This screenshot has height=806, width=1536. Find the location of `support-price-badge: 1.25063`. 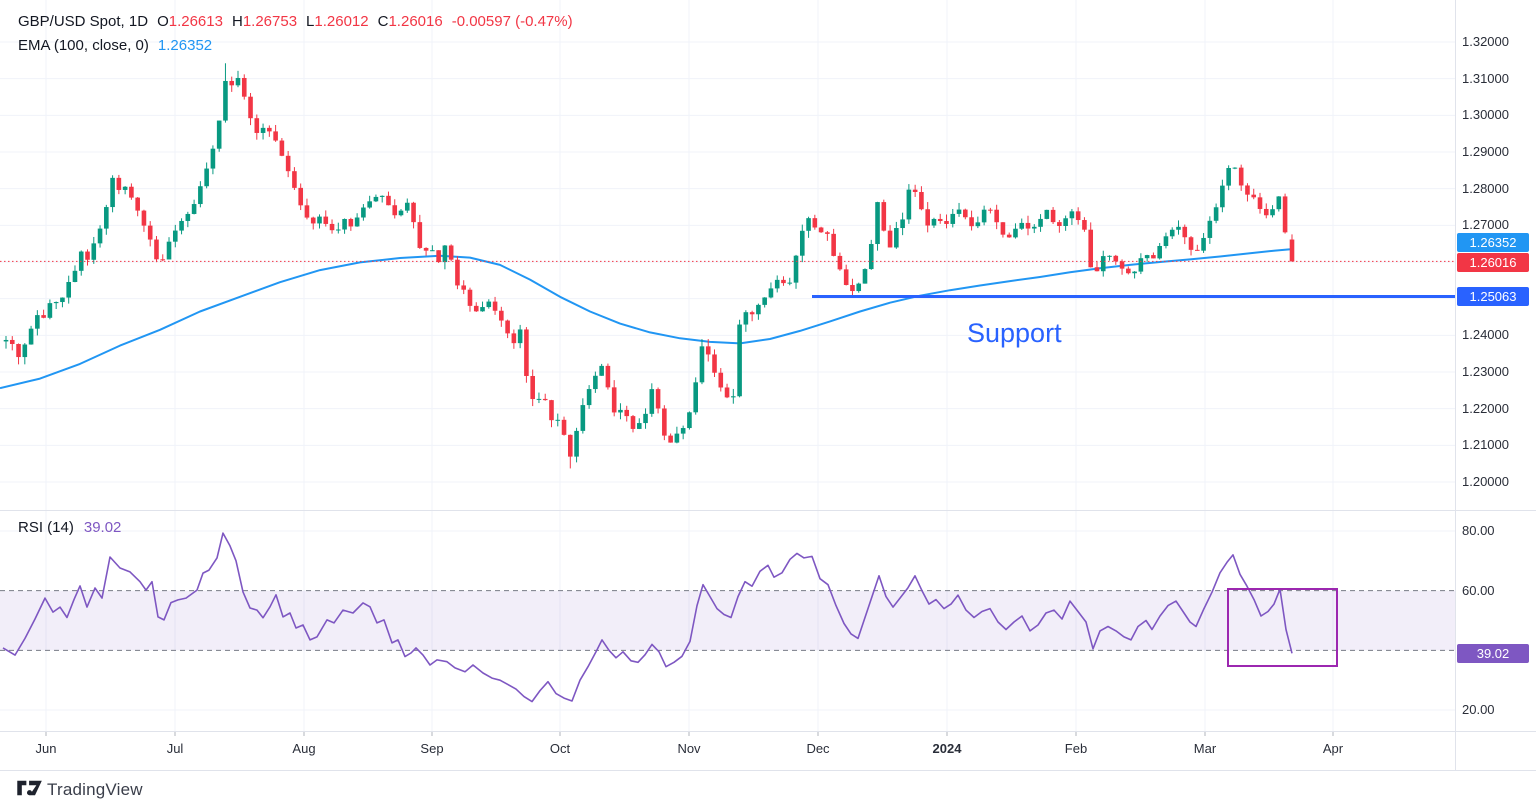

support-price-badge: 1.25063 is located at coordinates (1493, 296).